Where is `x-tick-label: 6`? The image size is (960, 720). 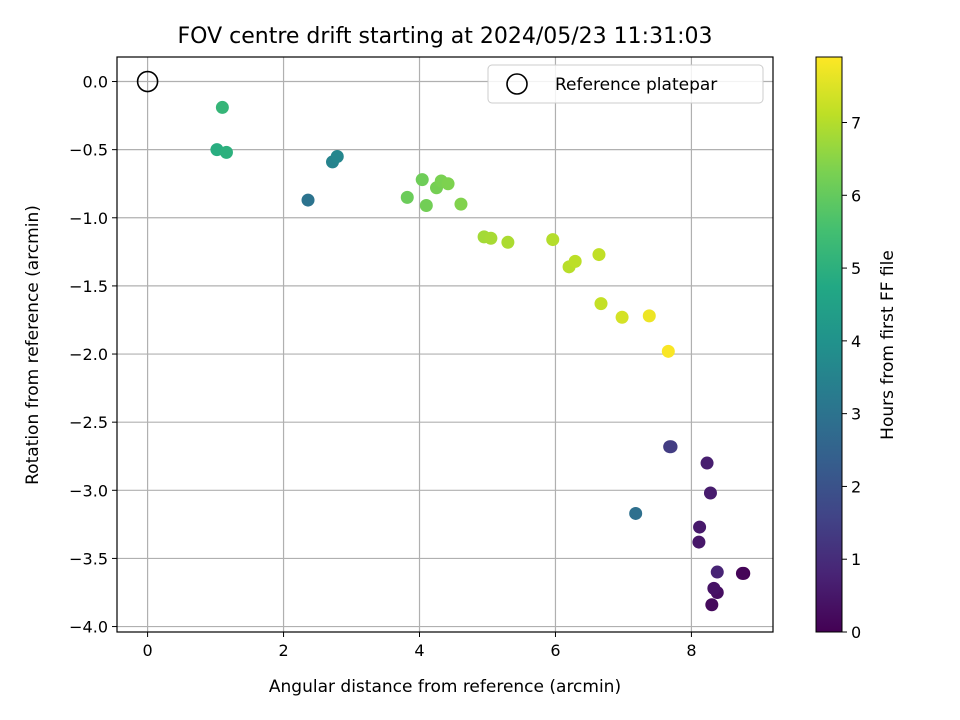
x-tick-label: 6 is located at coordinates (555, 650).